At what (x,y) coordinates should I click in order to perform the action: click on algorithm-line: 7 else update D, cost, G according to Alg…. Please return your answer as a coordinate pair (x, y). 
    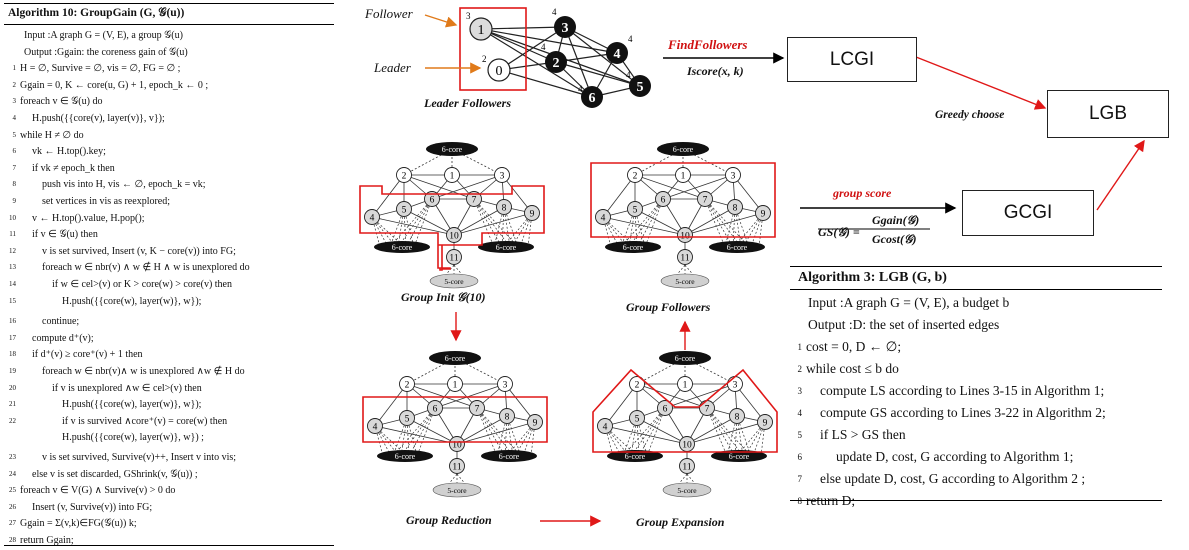
    Looking at the image, I should click on (976, 479).